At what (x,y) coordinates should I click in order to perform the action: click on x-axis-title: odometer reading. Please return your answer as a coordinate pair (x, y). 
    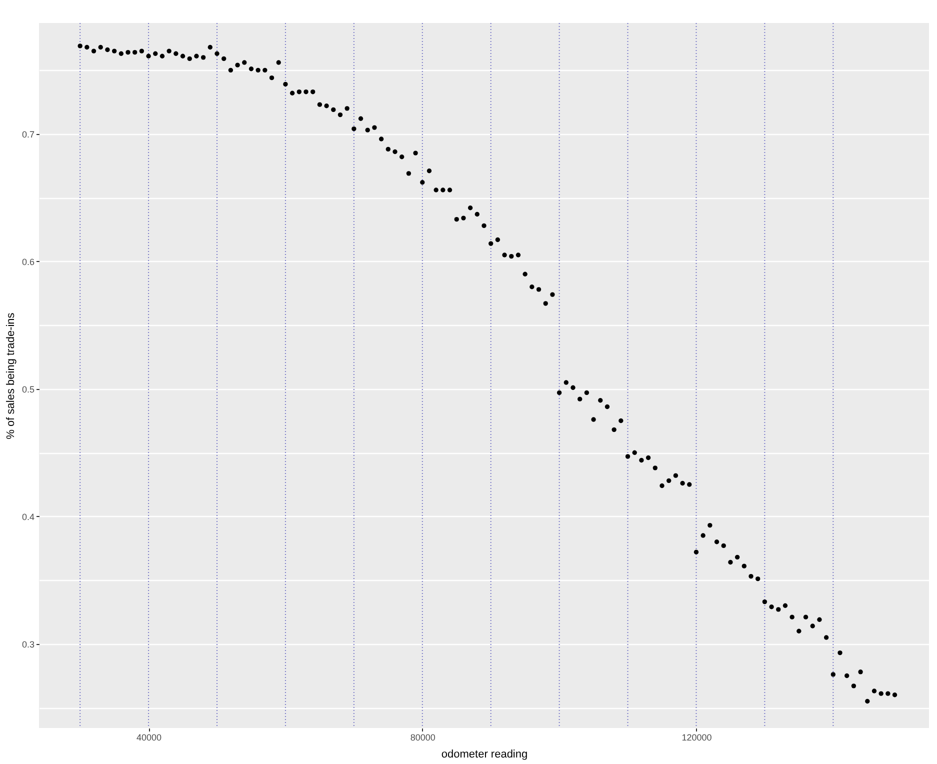
    Looking at the image, I should click on (484, 754).